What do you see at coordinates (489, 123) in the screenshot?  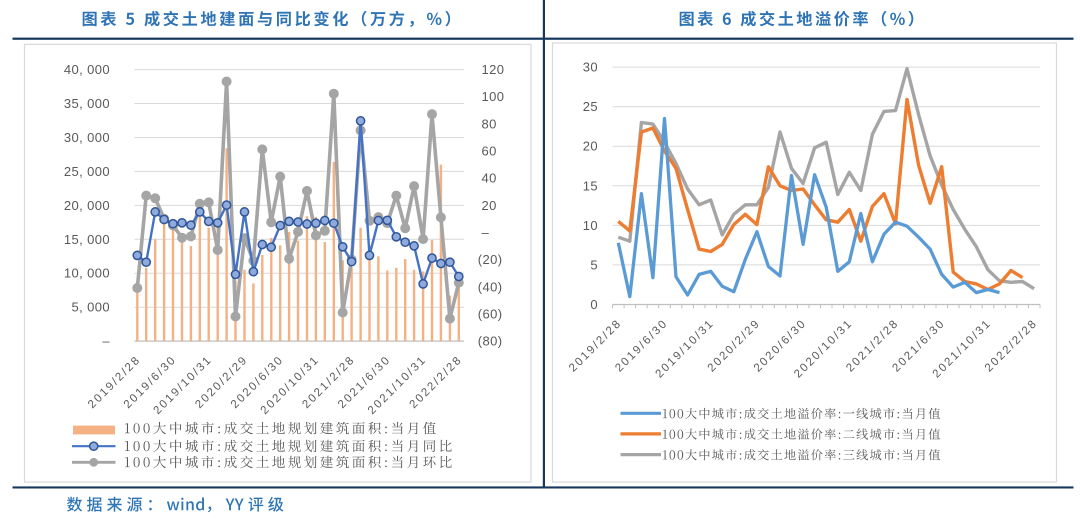 I see `svg-text: 80` at bounding box center [489, 123].